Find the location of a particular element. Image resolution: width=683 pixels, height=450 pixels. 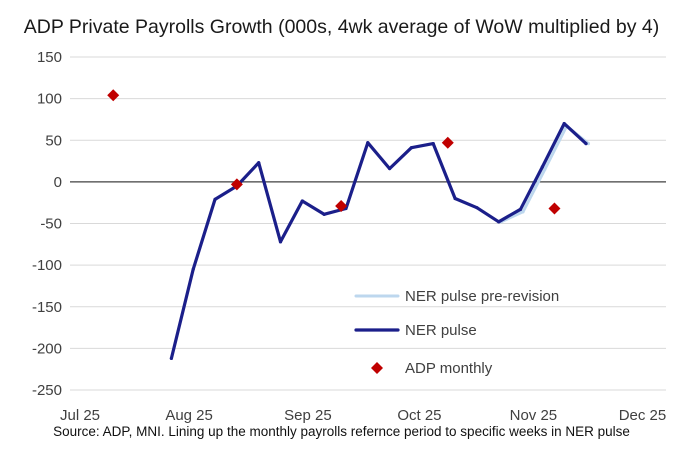

series-ner-pulse-pre-revision is located at coordinates (545, 174).